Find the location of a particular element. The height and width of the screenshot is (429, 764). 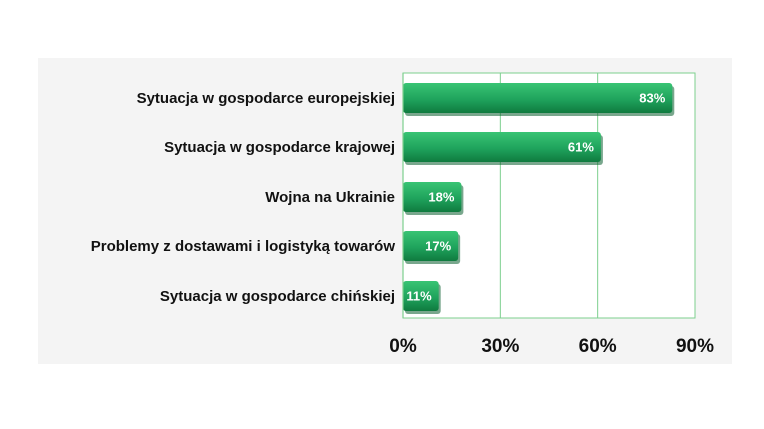

category-label: Sytuacja w gospodarce chińskiej is located at coordinates (277, 296).